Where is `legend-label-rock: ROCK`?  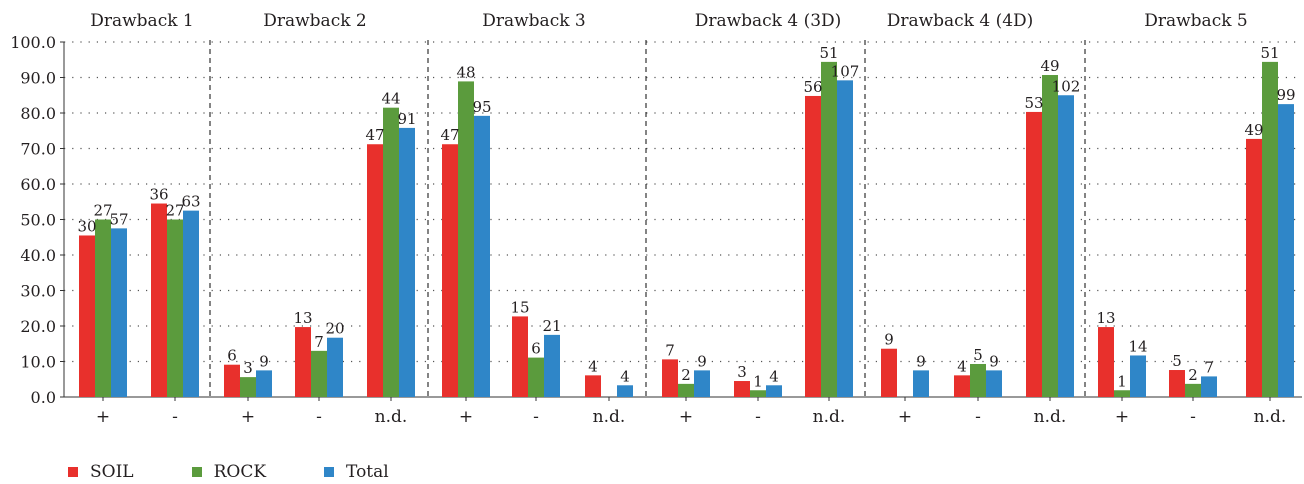
legend-label-rock: ROCK is located at coordinates (240, 472).